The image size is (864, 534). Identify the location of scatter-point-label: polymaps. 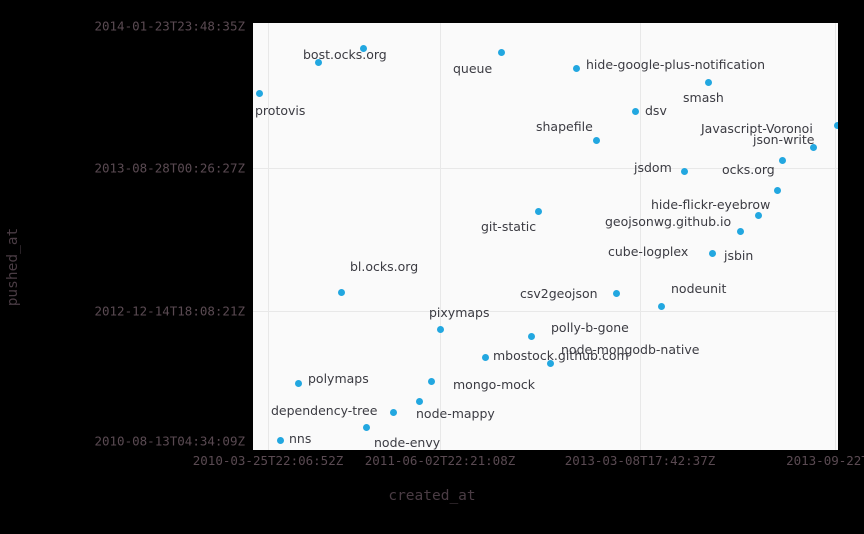
(338, 378).